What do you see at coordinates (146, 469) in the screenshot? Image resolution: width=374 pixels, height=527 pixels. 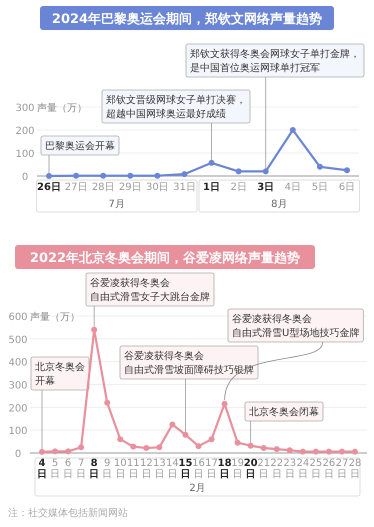 I see `x-tick-label: 12日` at bounding box center [146, 469].